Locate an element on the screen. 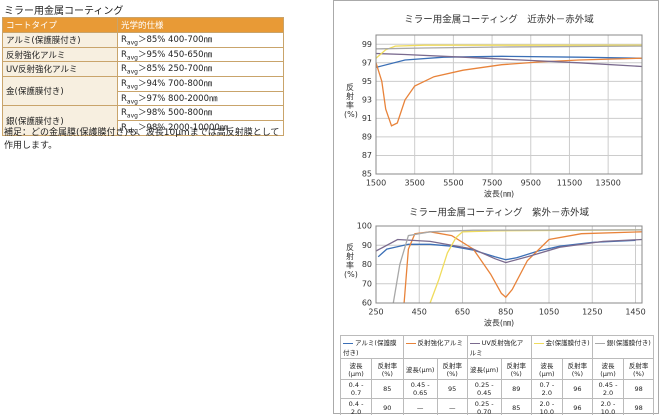  legend-cell: 0.45 - 2.0 is located at coordinates (608, 389).